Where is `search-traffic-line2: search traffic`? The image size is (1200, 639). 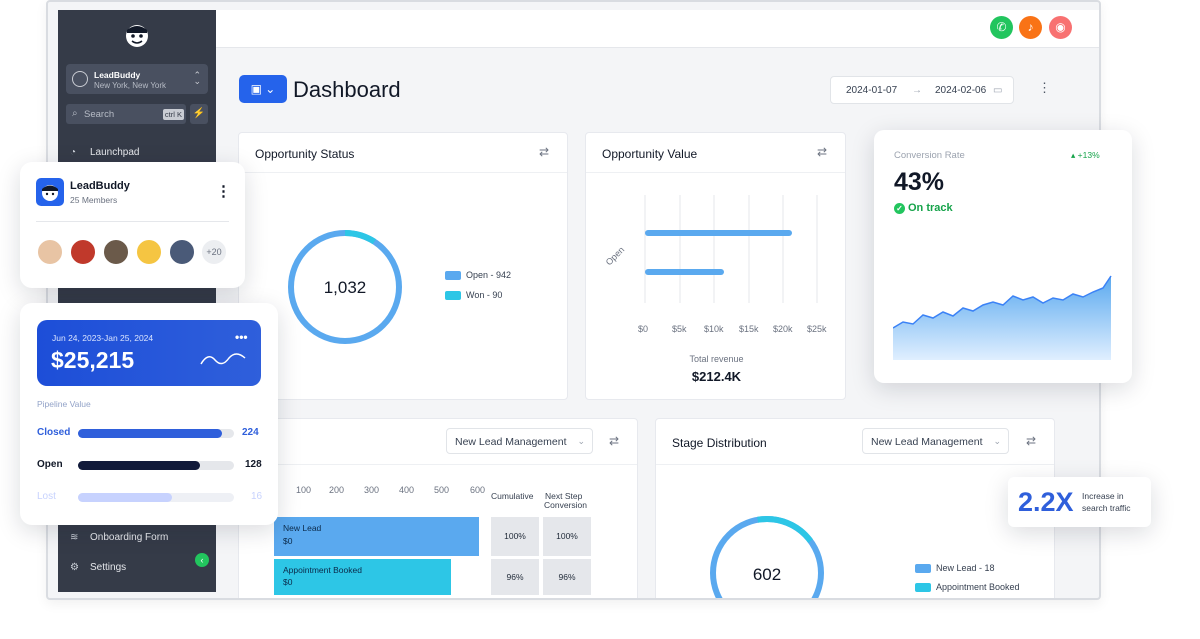 search-traffic-line2: search traffic is located at coordinates (1106, 508).